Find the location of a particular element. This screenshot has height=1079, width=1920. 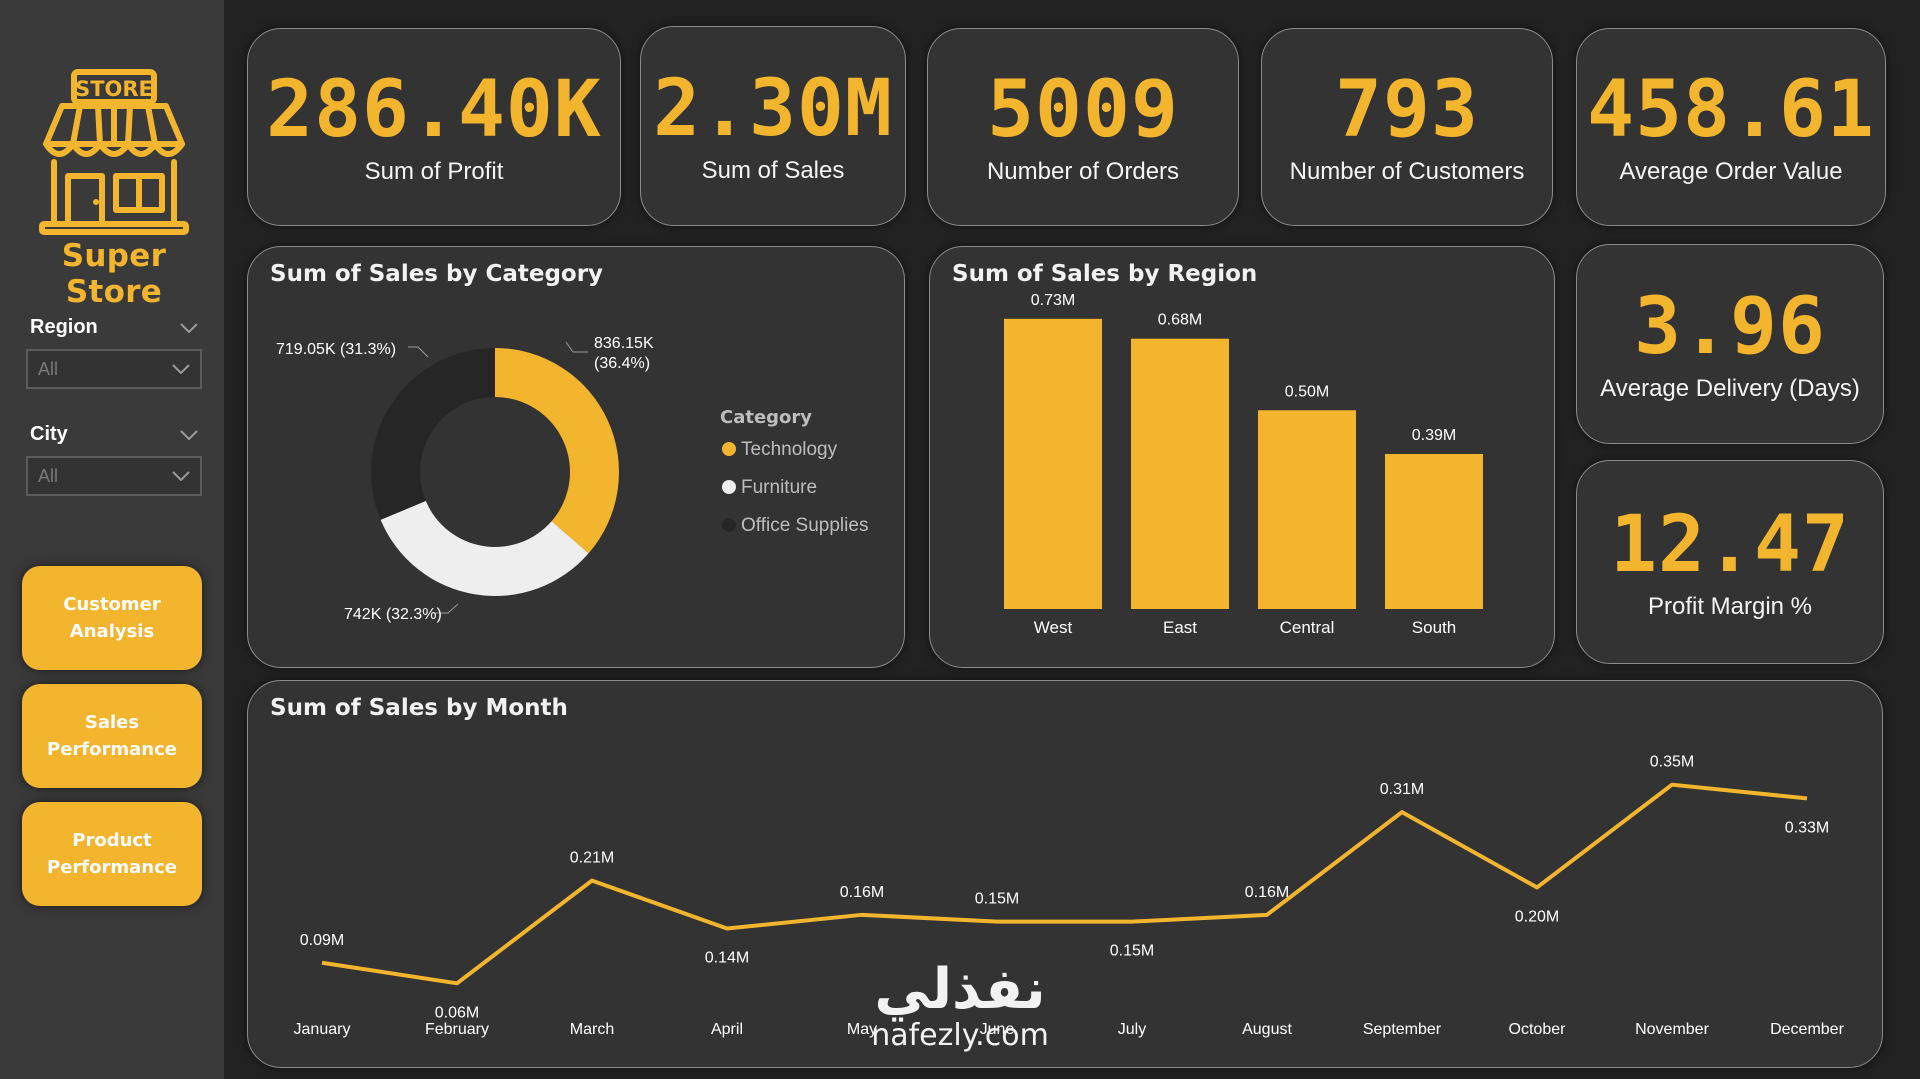

kpi-card-profit: 286.40K Sum of Profit is located at coordinates (434, 127).